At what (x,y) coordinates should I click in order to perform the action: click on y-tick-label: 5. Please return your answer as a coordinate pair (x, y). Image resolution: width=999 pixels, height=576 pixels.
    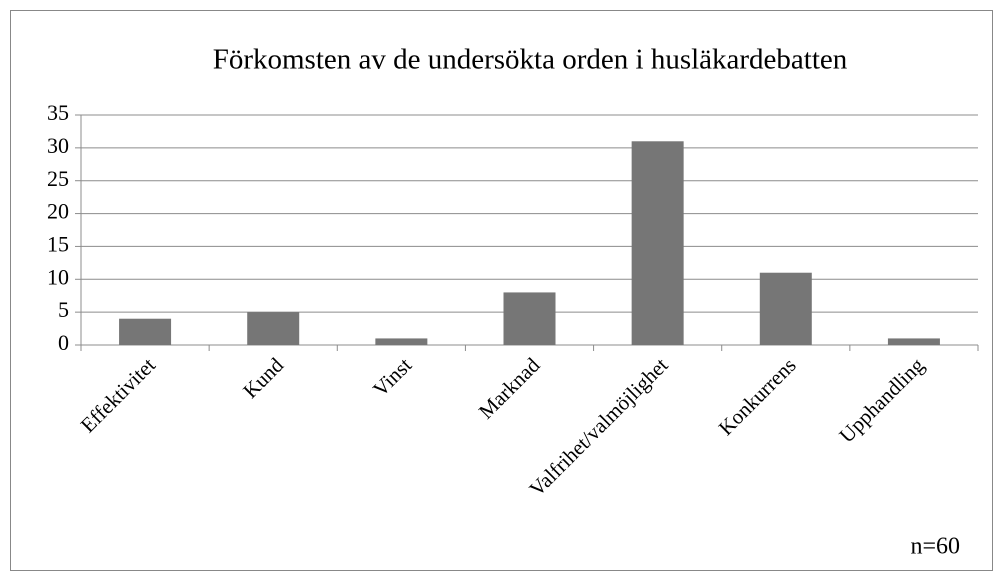
    Looking at the image, I should click on (63, 309).